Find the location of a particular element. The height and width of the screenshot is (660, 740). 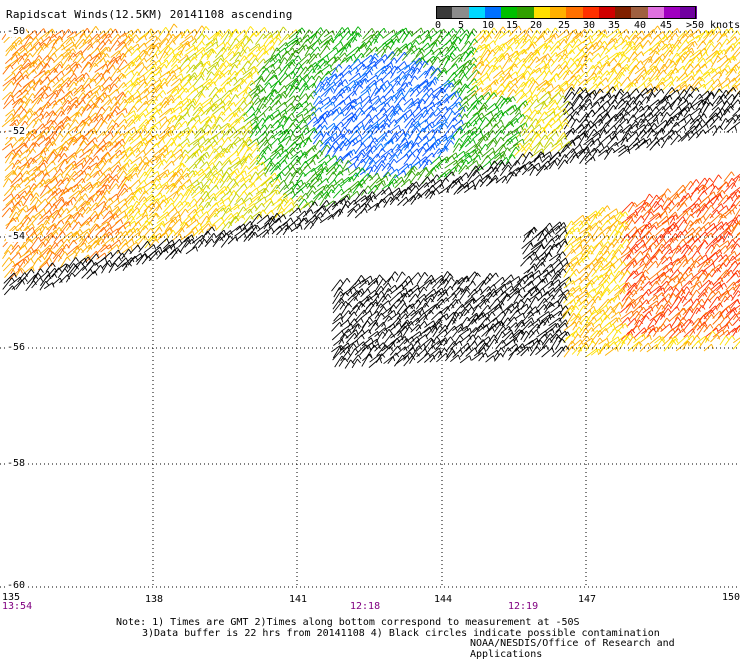

lat-label-52: -52 is located at coordinates (16, 131).